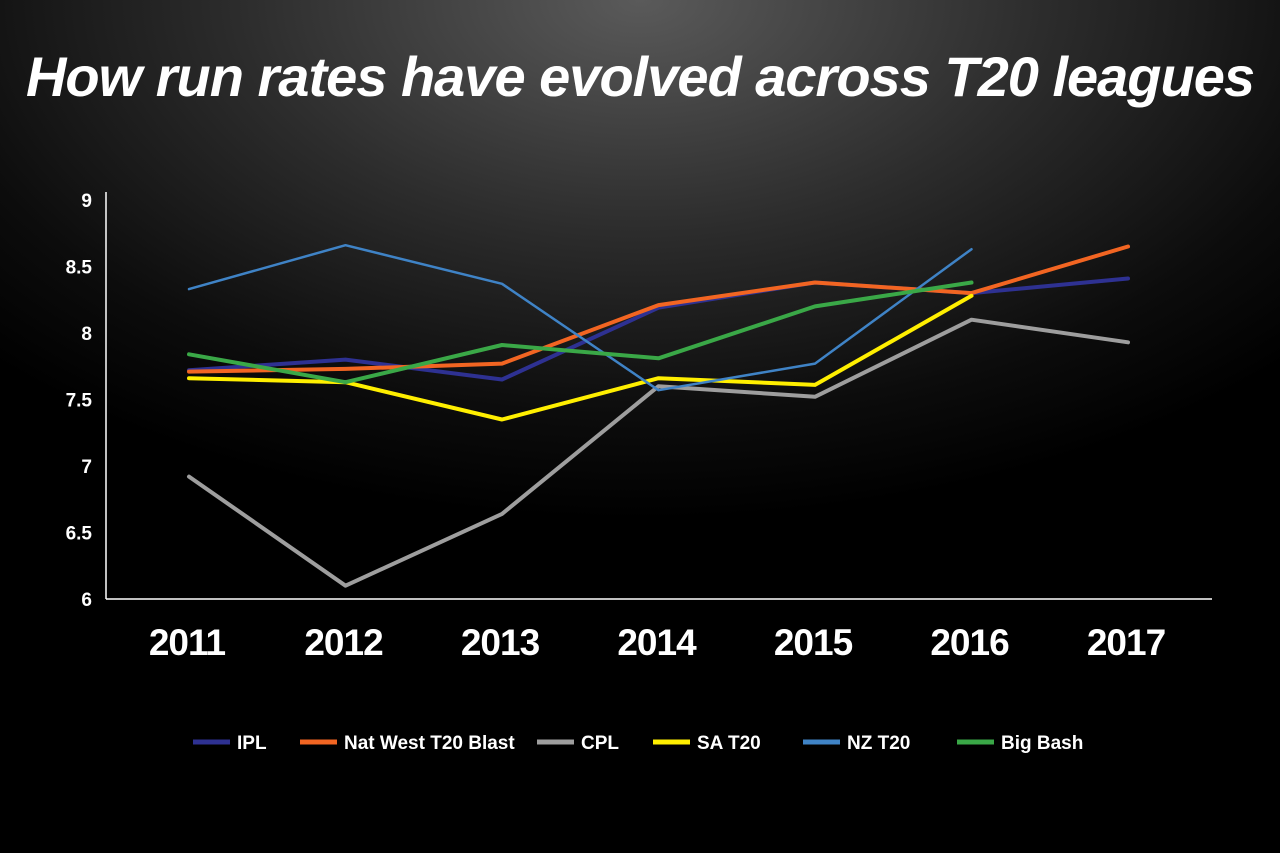 This screenshot has width=1280, height=853. Describe the element at coordinates (600, 743) in the screenshot. I see `legend-label: CPL` at that location.